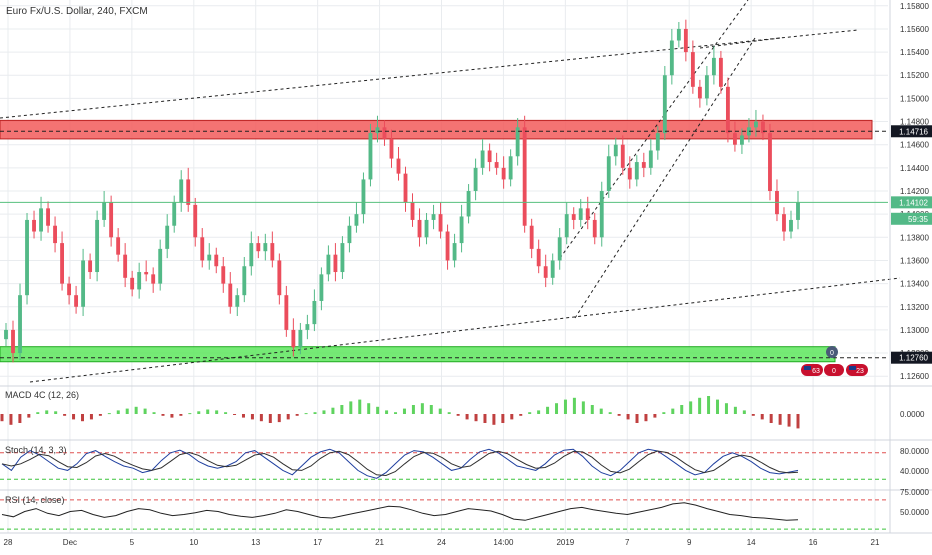  Describe the element at coordinates (35, 500) in the screenshot. I see `rsi-label: RSI (14, close)` at that location.